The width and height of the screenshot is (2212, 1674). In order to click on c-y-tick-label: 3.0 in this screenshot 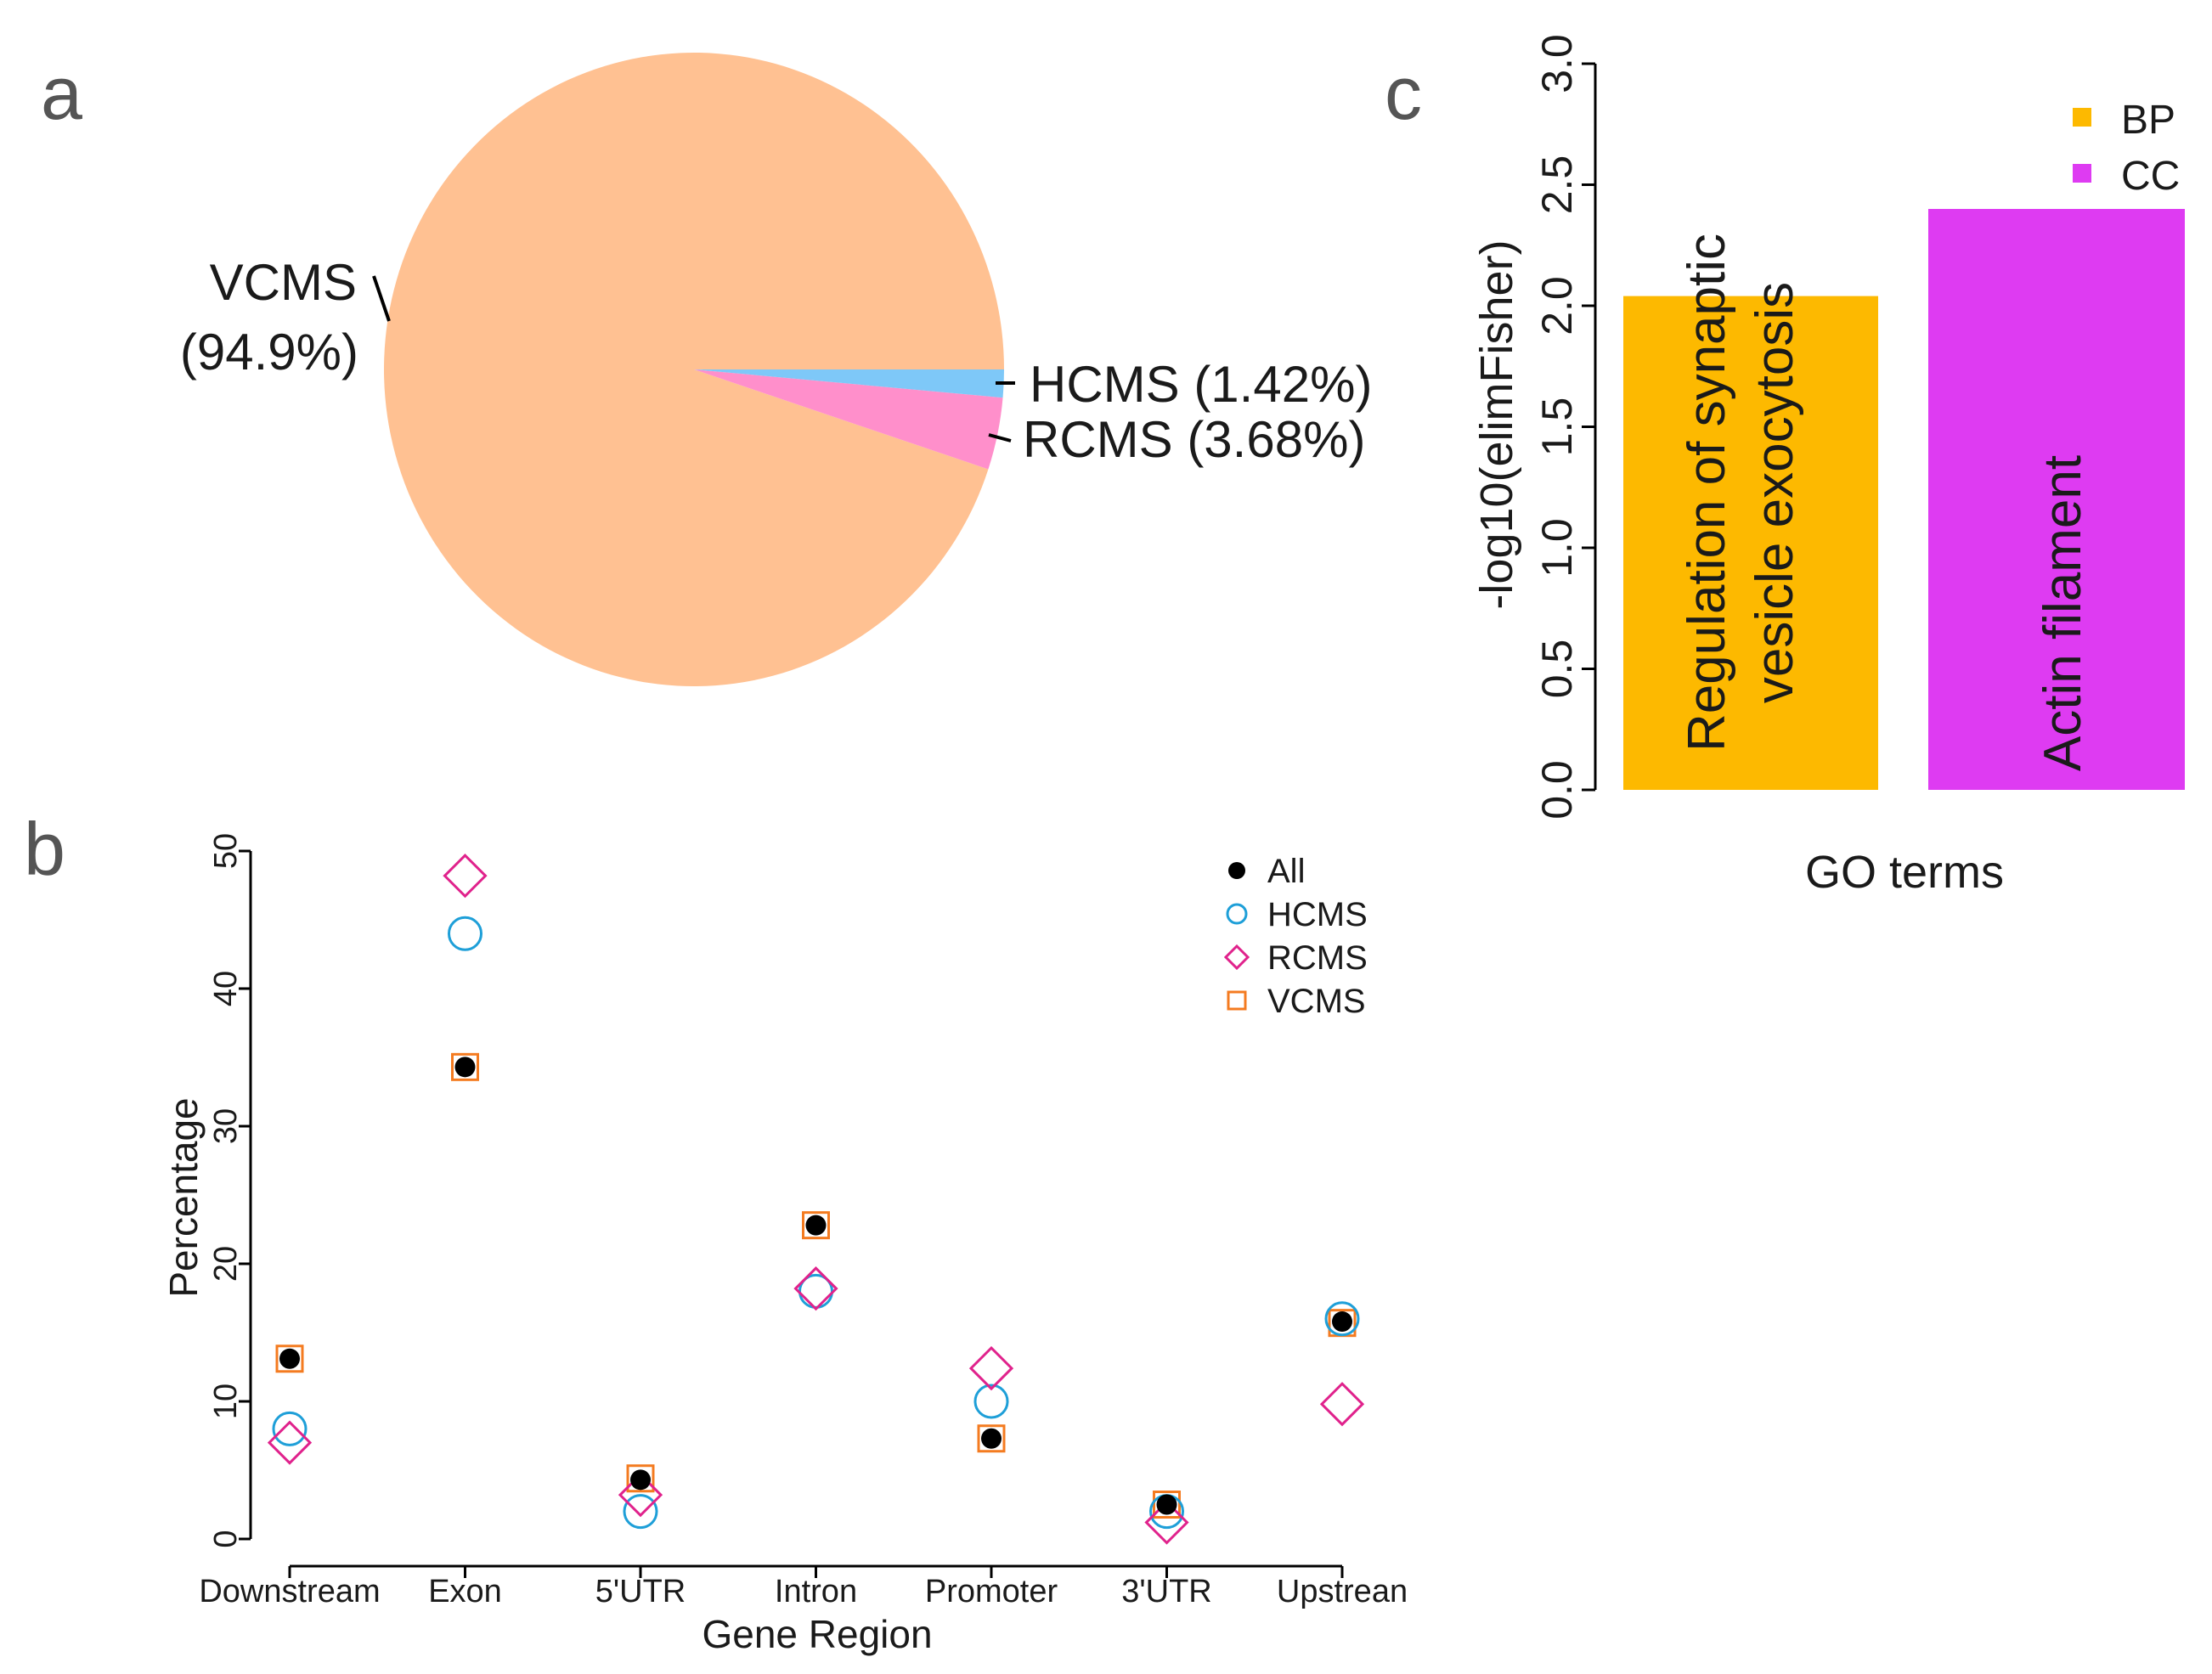, I will do `click(1557, 63)`.